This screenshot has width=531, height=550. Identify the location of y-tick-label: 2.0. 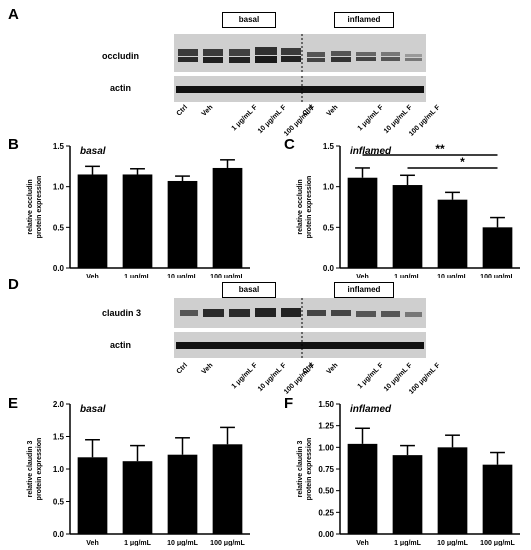
(59, 404).